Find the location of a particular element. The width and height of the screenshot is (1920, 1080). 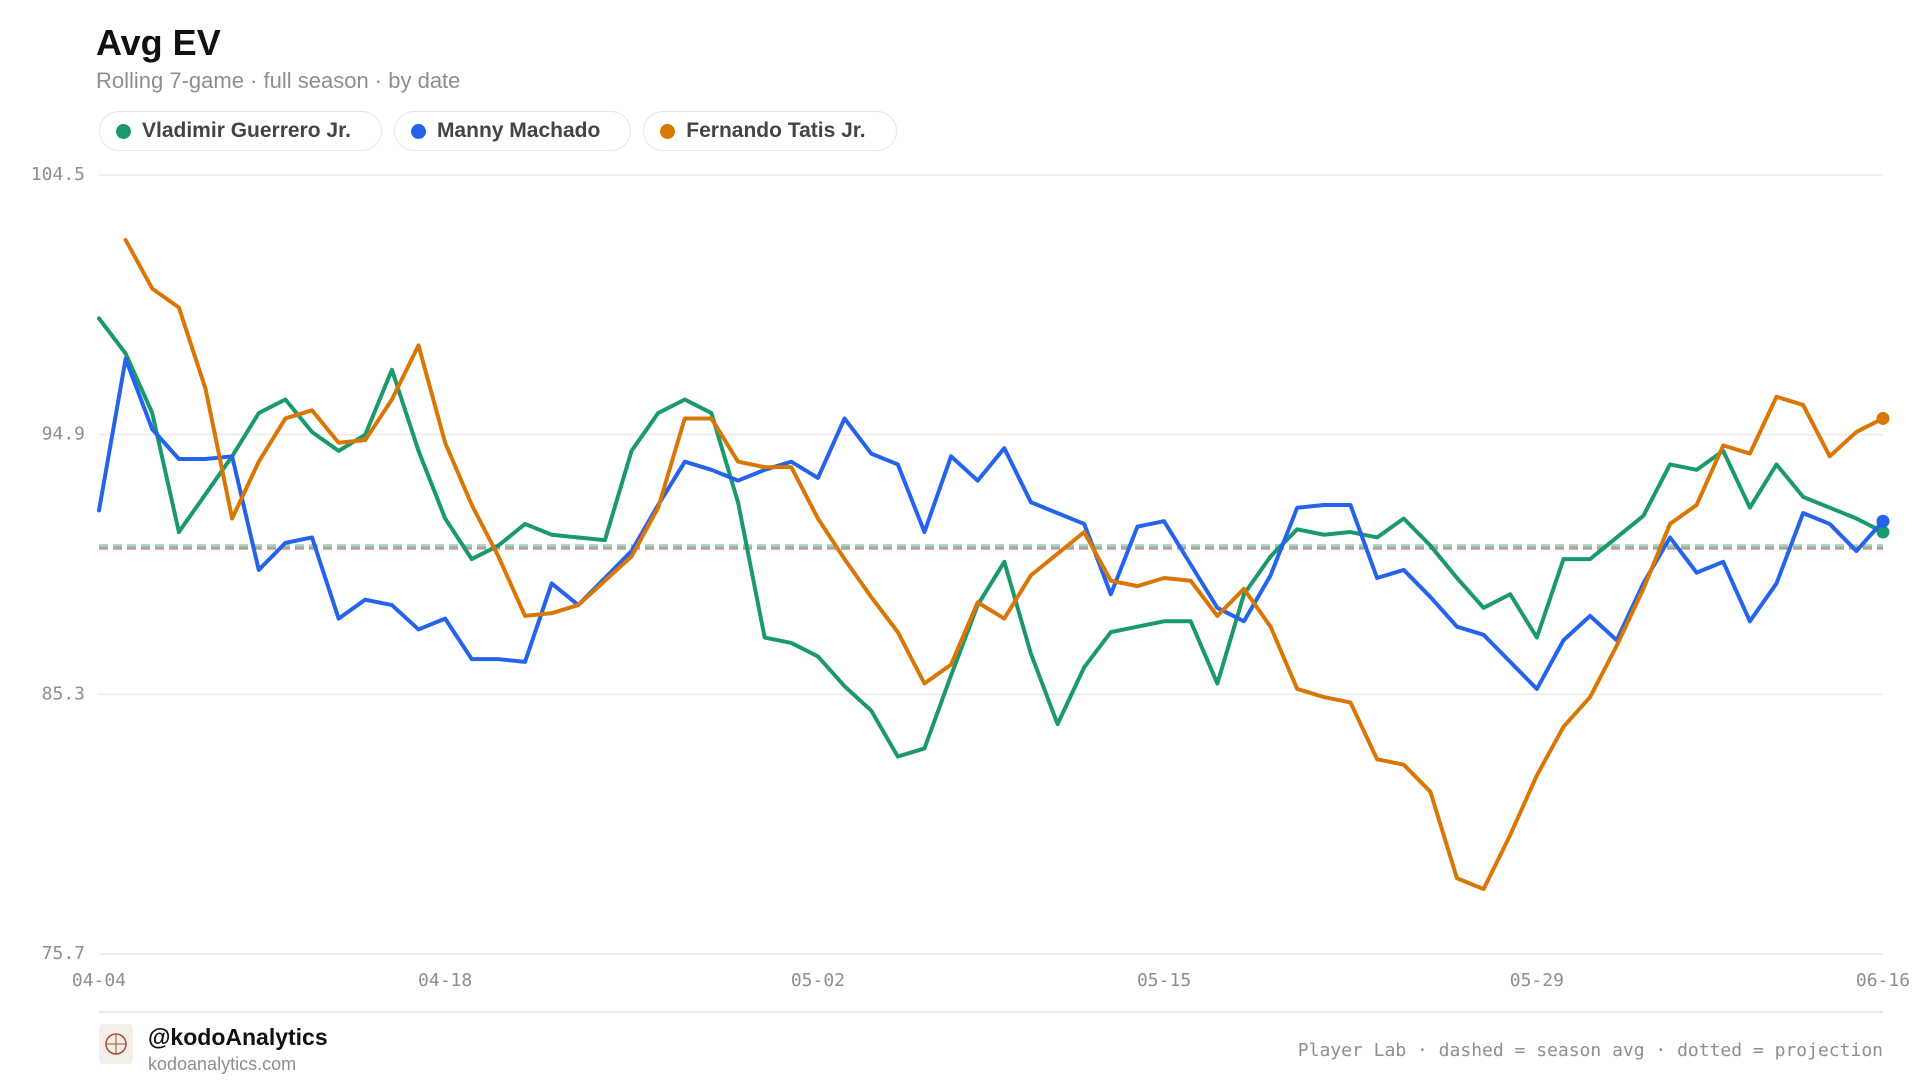

legend-item: Fernando Tatis Jr. is located at coordinates (770, 131).